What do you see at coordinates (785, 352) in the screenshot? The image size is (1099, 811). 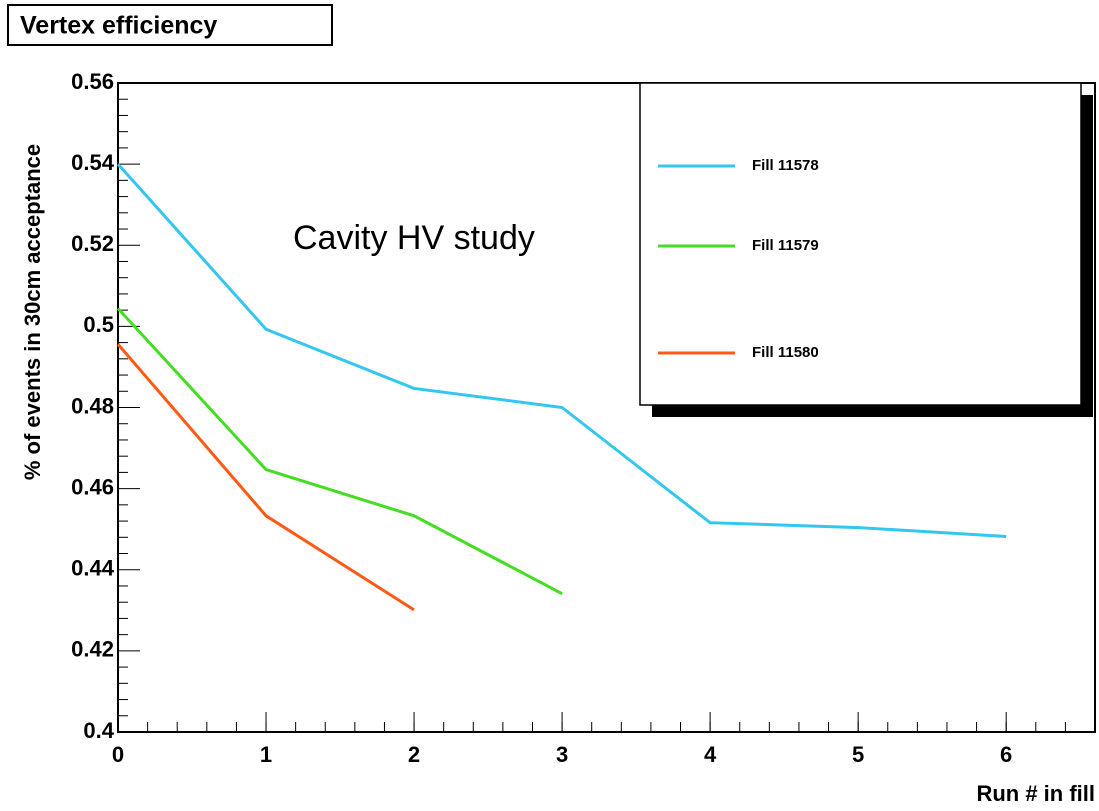 I see `legend-label: Fill 11580` at bounding box center [785, 352].